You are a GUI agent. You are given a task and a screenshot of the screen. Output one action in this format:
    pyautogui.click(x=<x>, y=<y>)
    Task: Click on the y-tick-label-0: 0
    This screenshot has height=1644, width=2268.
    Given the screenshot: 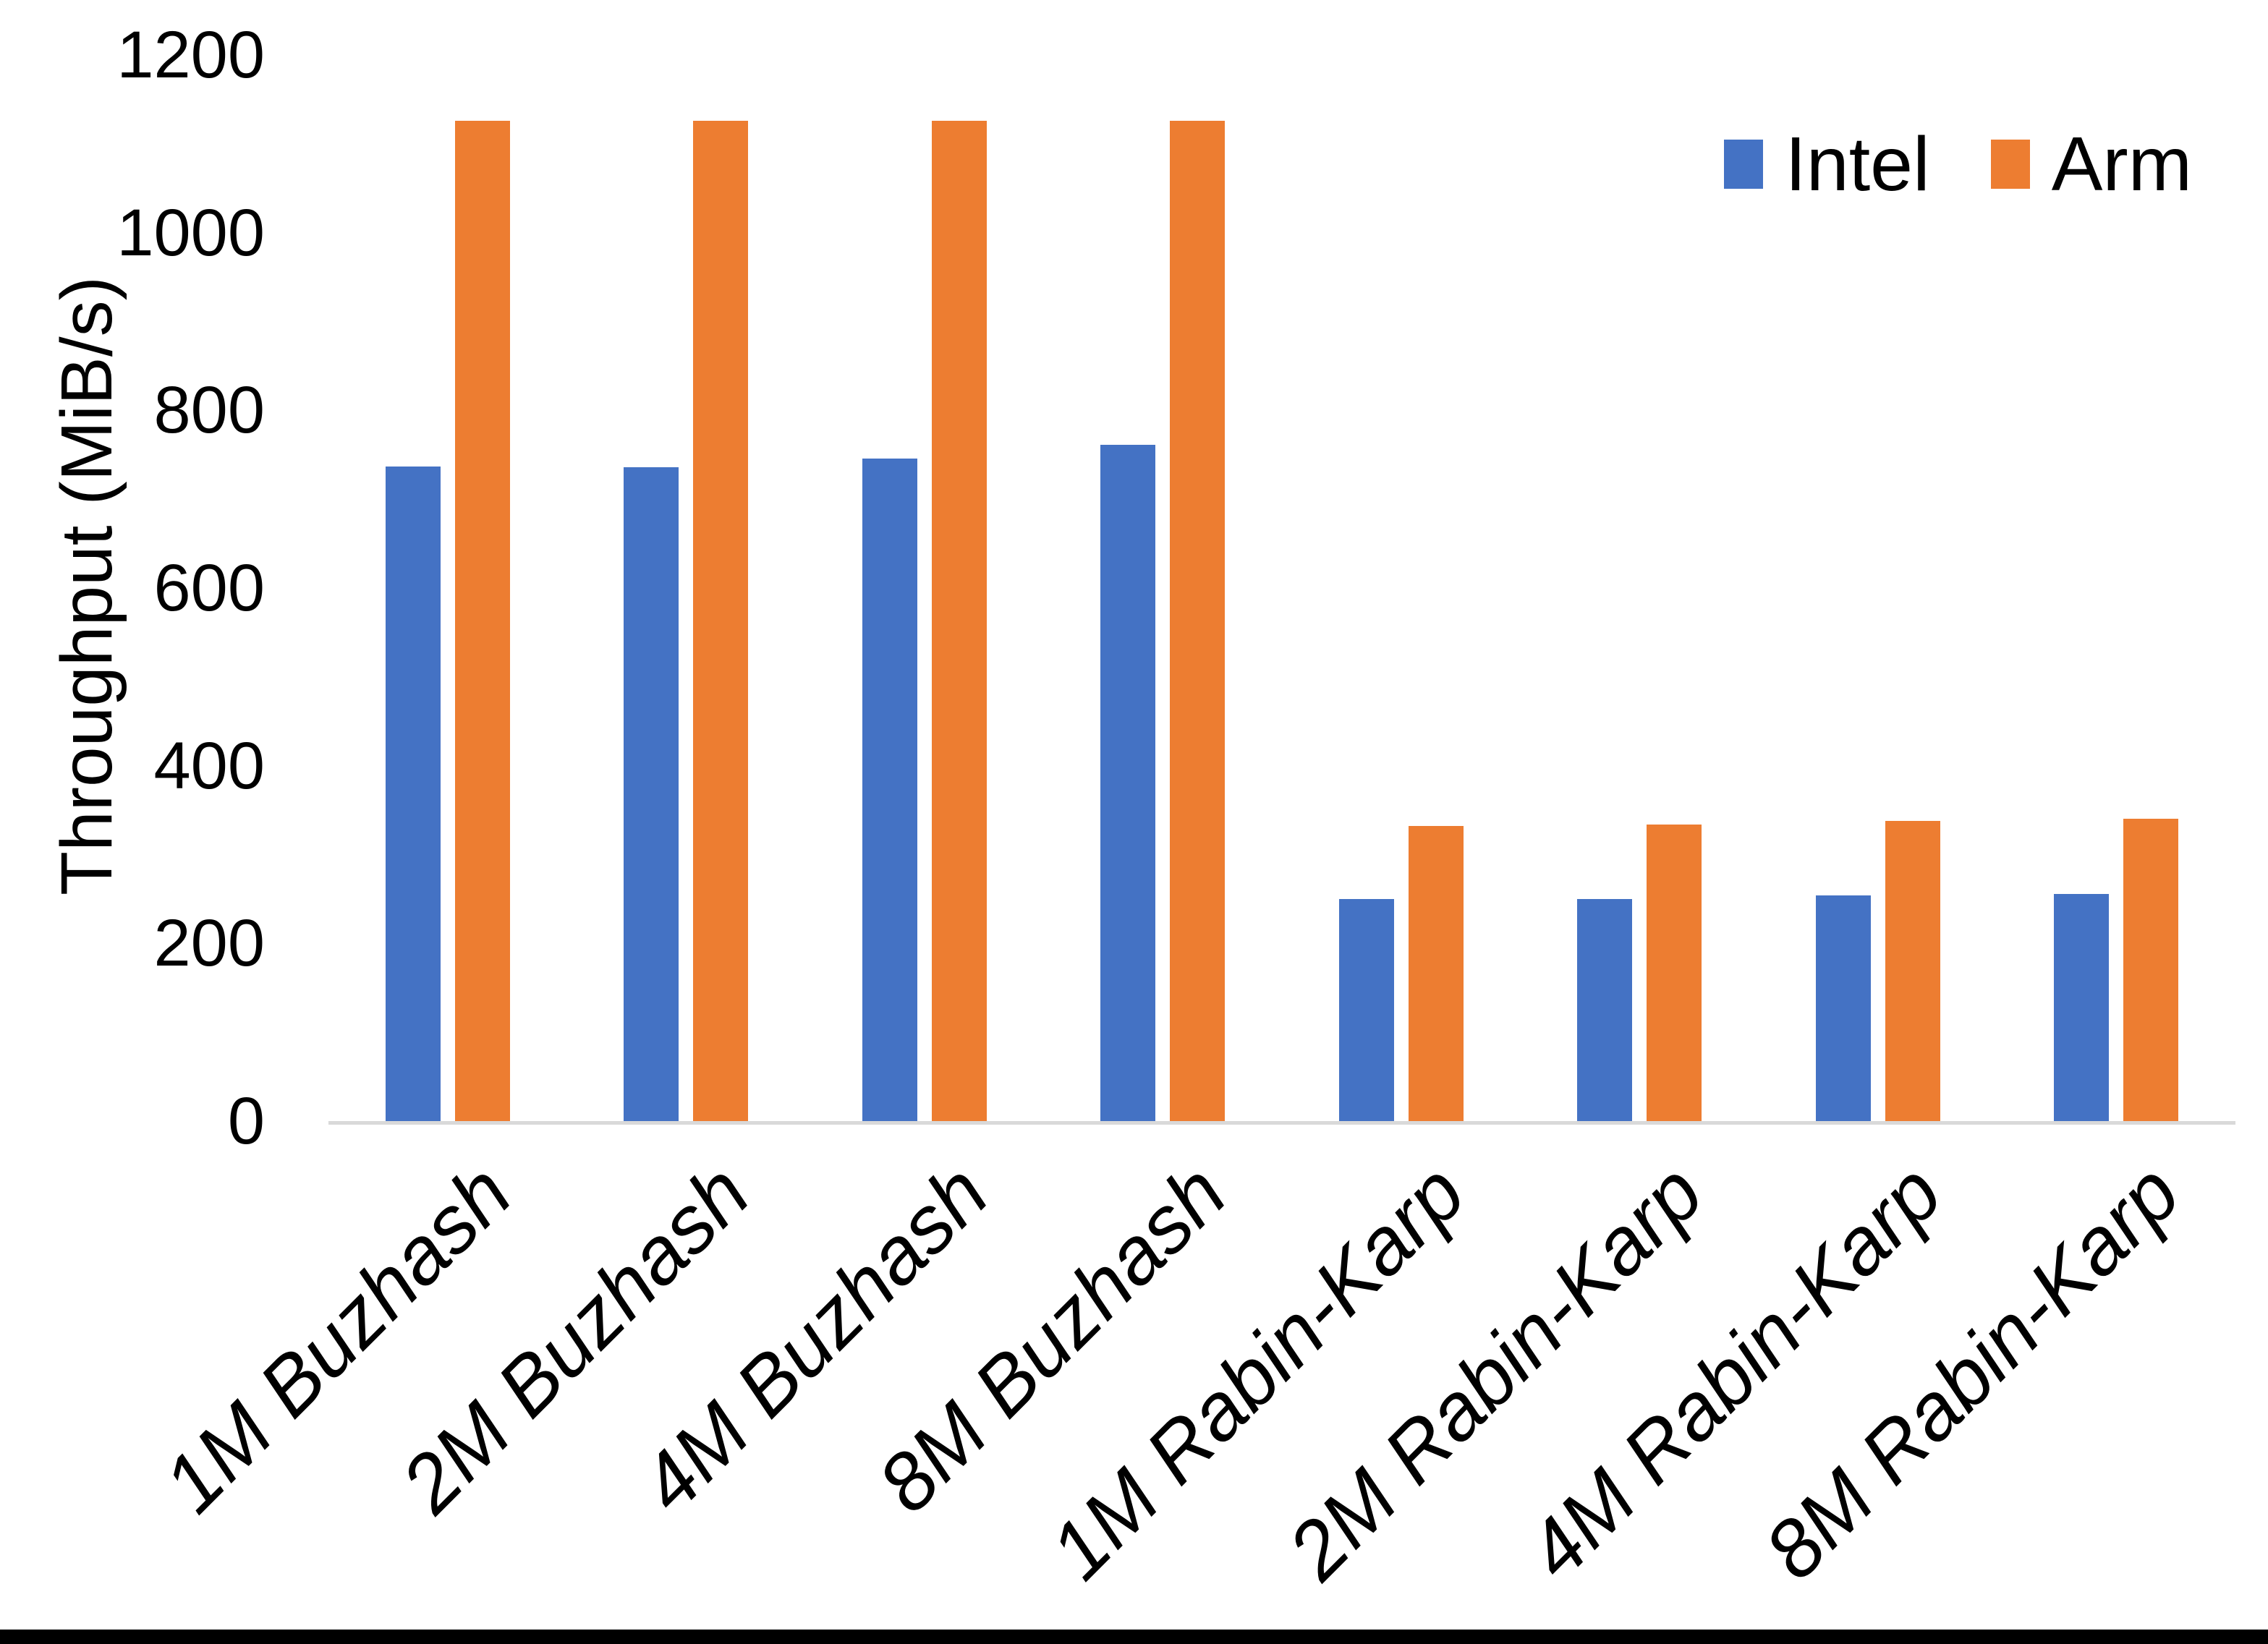 What is the action you would take?
    pyautogui.click(x=246, y=1121)
    